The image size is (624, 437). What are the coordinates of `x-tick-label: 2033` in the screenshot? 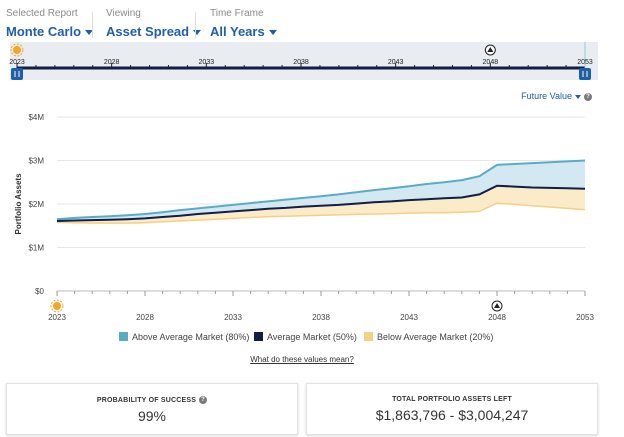 It's located at (233, 317).